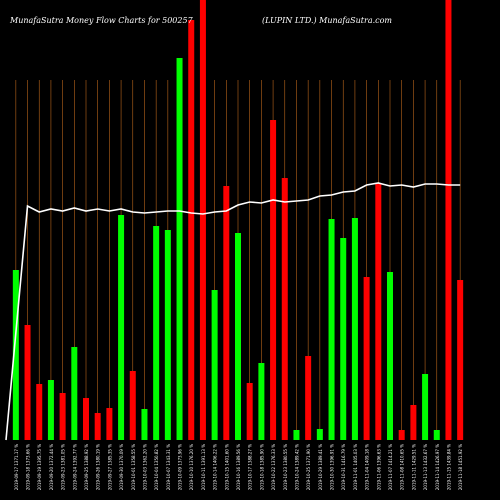  What do you see at coordinates (261, 467) in the screenshot?
I see `x-tick-label-21: 2019-10-18 1385.90 %` at bounding box center [261, 467].